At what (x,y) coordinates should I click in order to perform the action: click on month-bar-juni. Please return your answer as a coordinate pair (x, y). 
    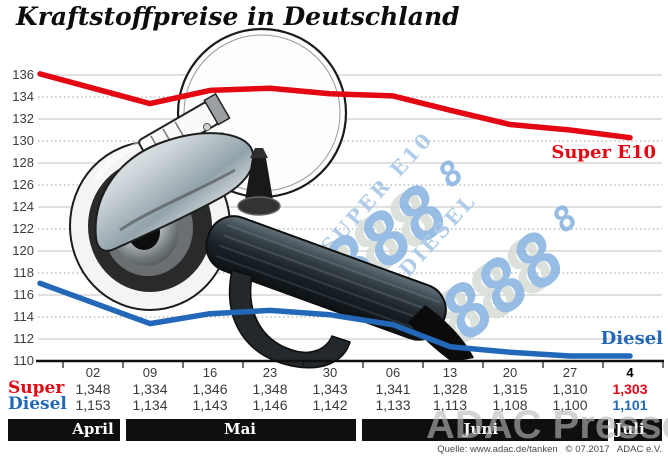
    Looking at the image, I should click on (485, 430).